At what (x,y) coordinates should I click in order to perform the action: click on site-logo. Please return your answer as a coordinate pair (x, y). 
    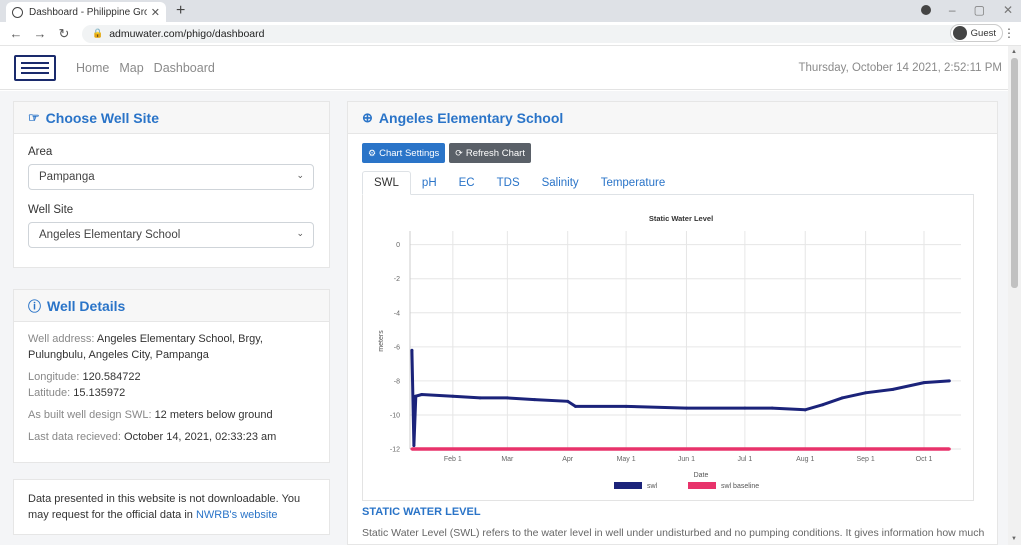
    Looking at the image, I should click on (35, 67).